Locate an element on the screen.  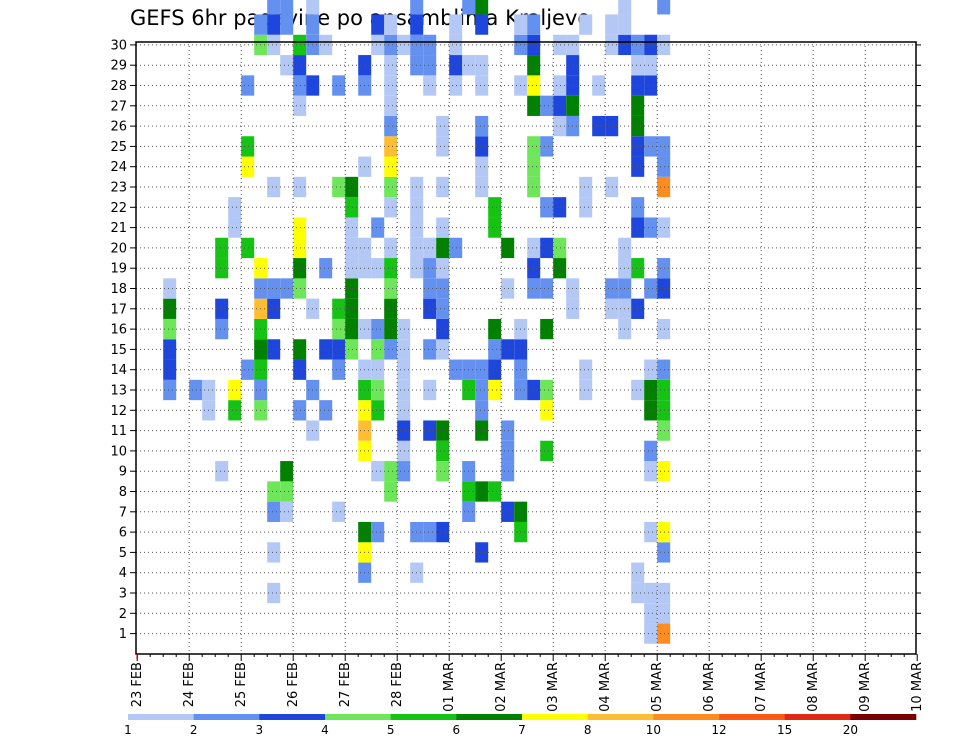
x-tick-label: 08 MAR is located at coordinates (813, 687).